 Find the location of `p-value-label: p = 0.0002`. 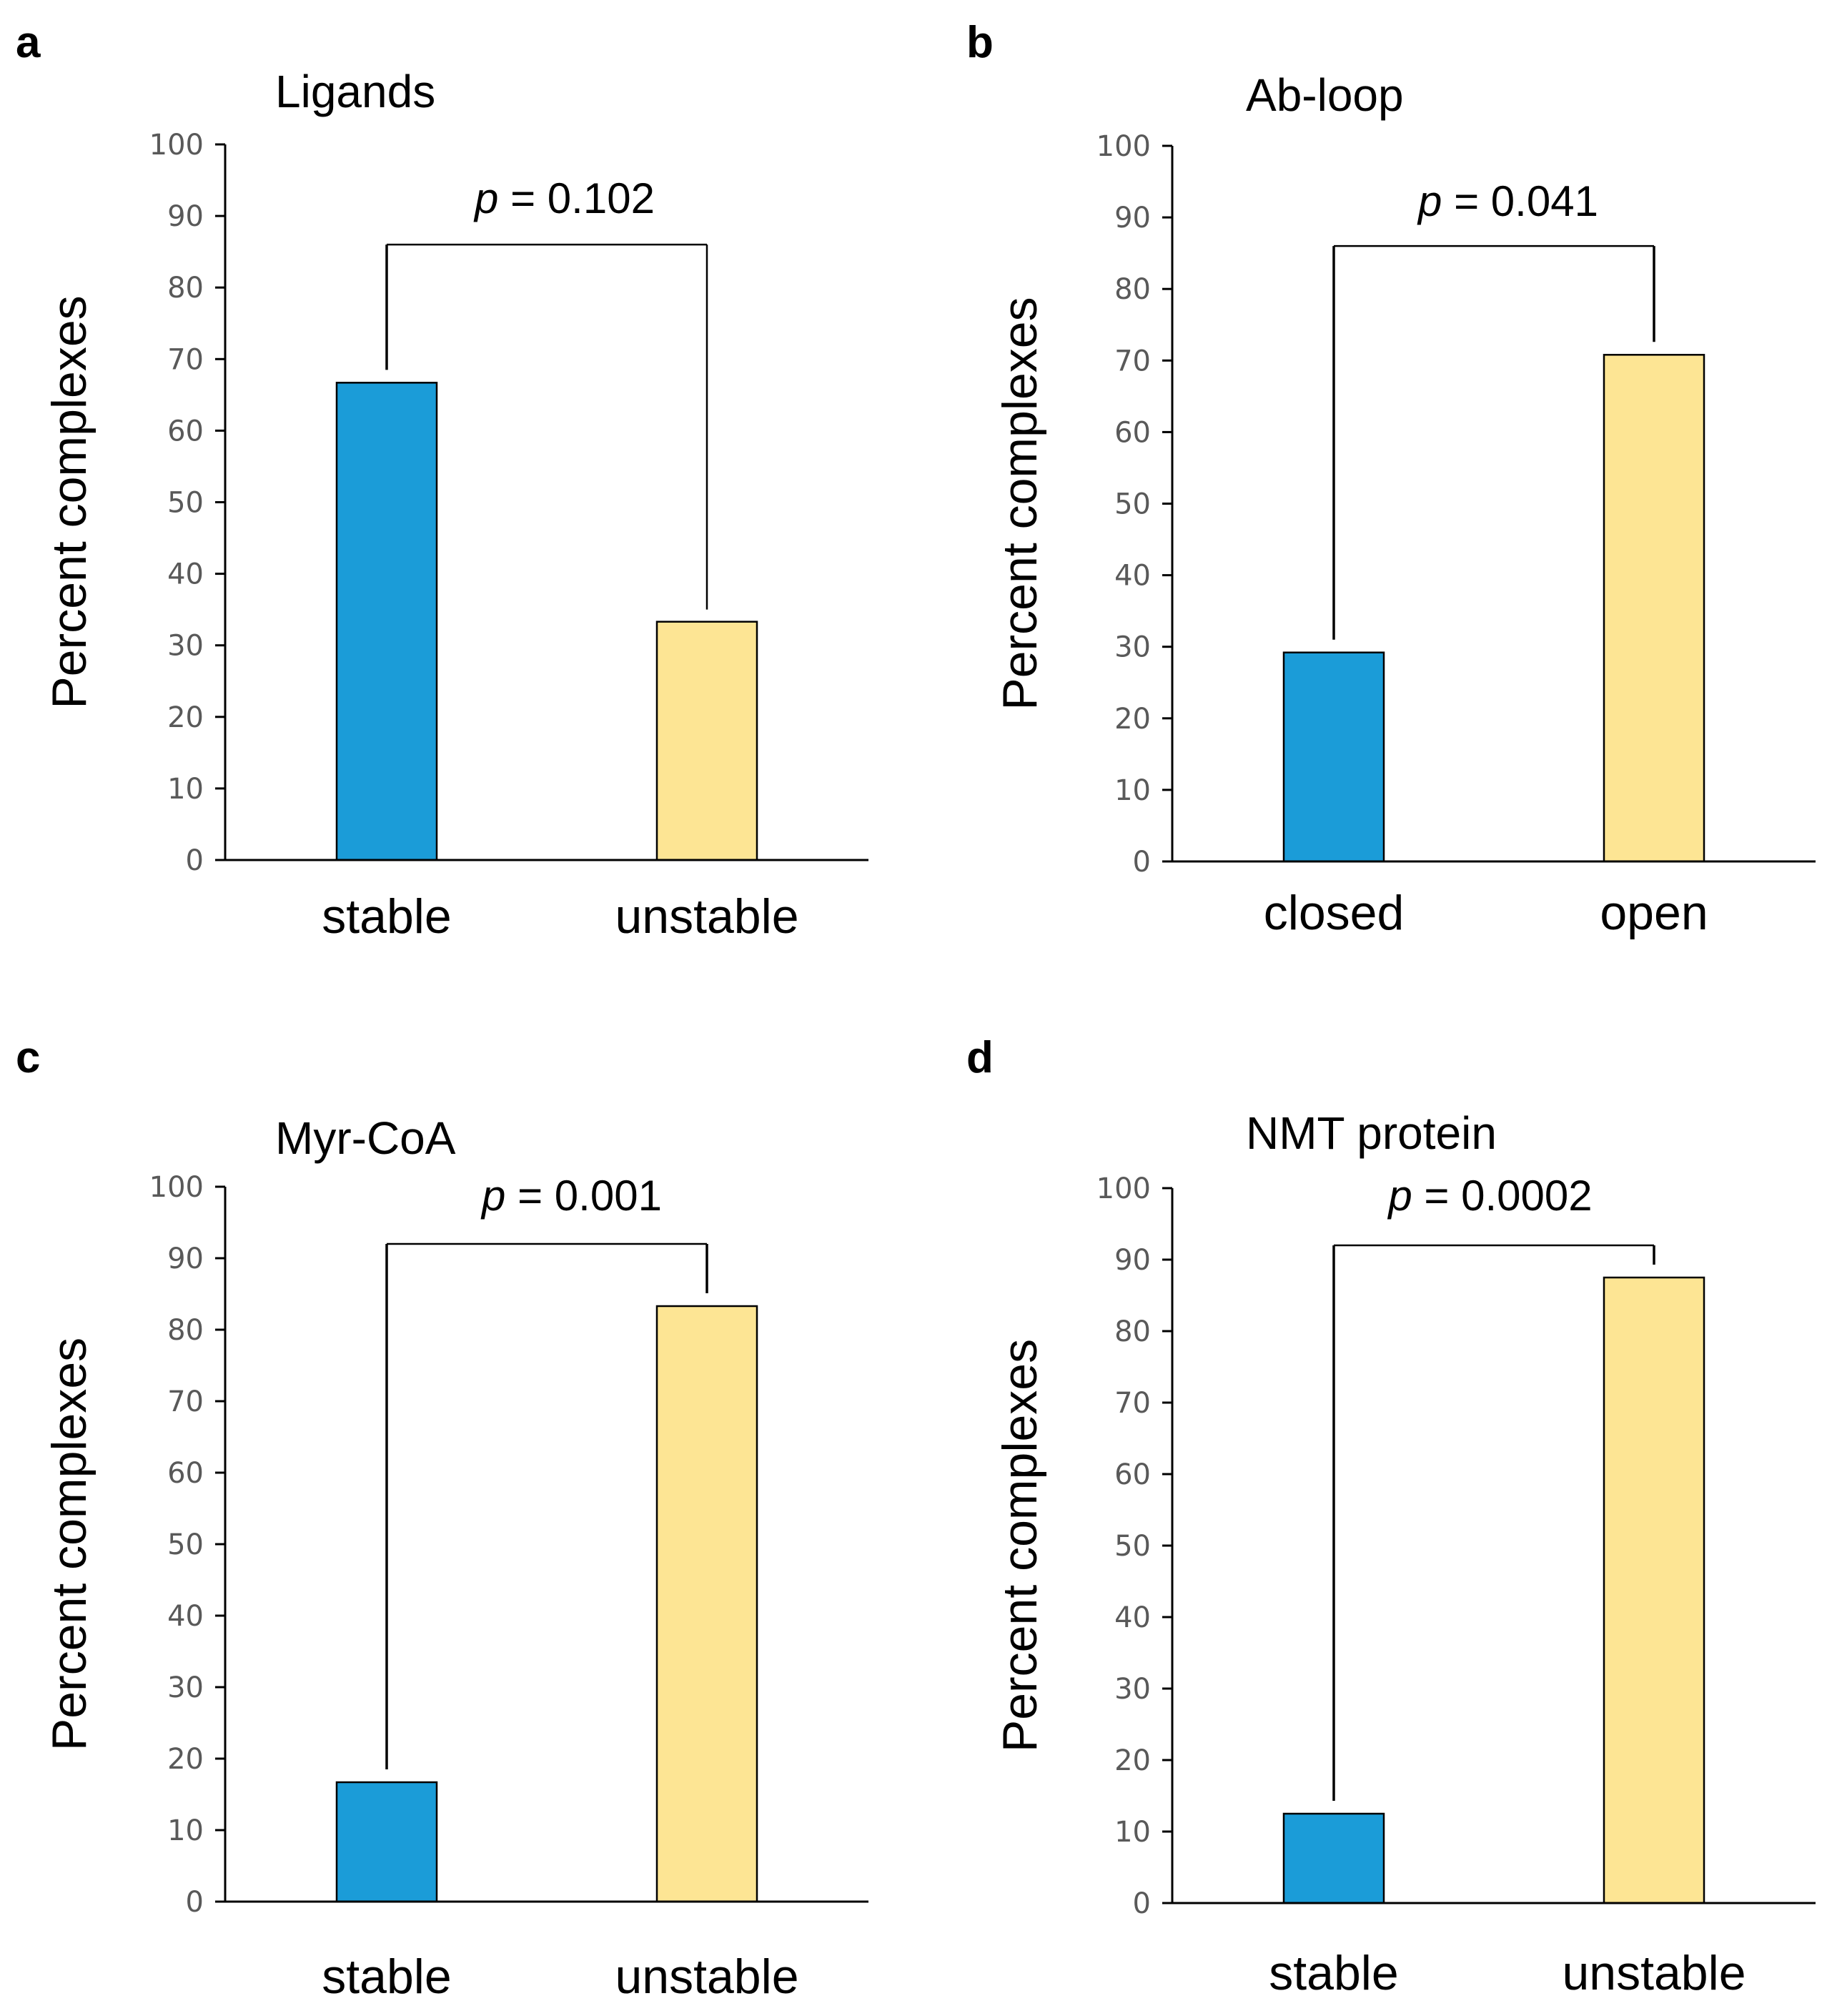

p-value-label: p = 0.0002 is located at coordinates (1489, 1196).